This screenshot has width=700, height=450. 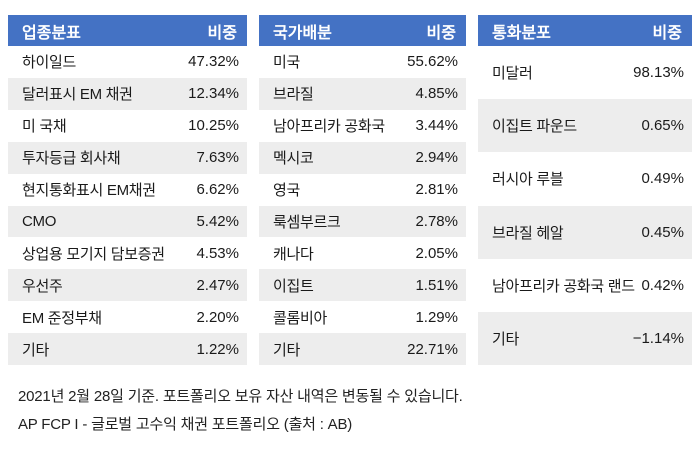 What do you see at coordinates (217, 317) in the screenshot?
I see `row-value: 2.20%` at bounding box center [217, 317].